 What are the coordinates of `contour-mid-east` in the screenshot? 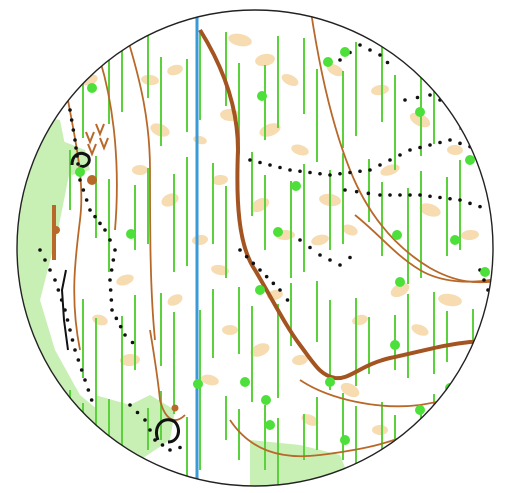 It's located at (423, 248).